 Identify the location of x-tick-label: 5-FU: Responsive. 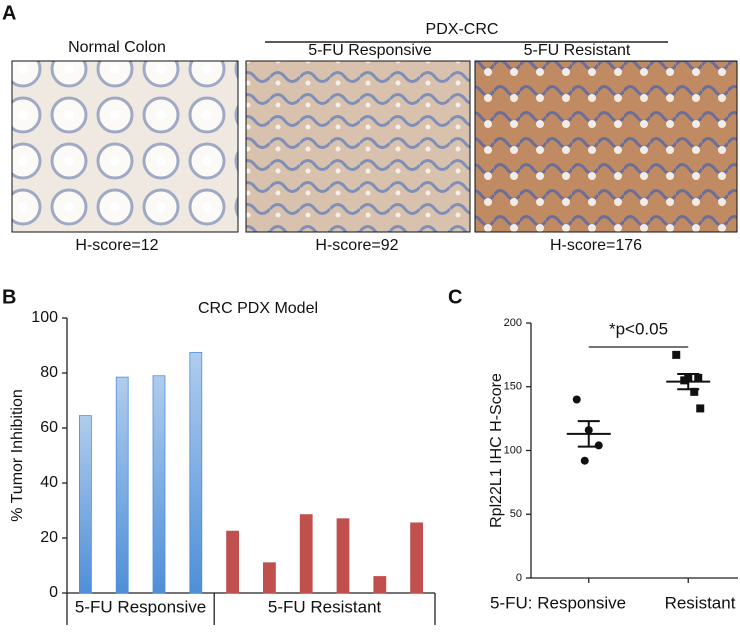
(558, 602).